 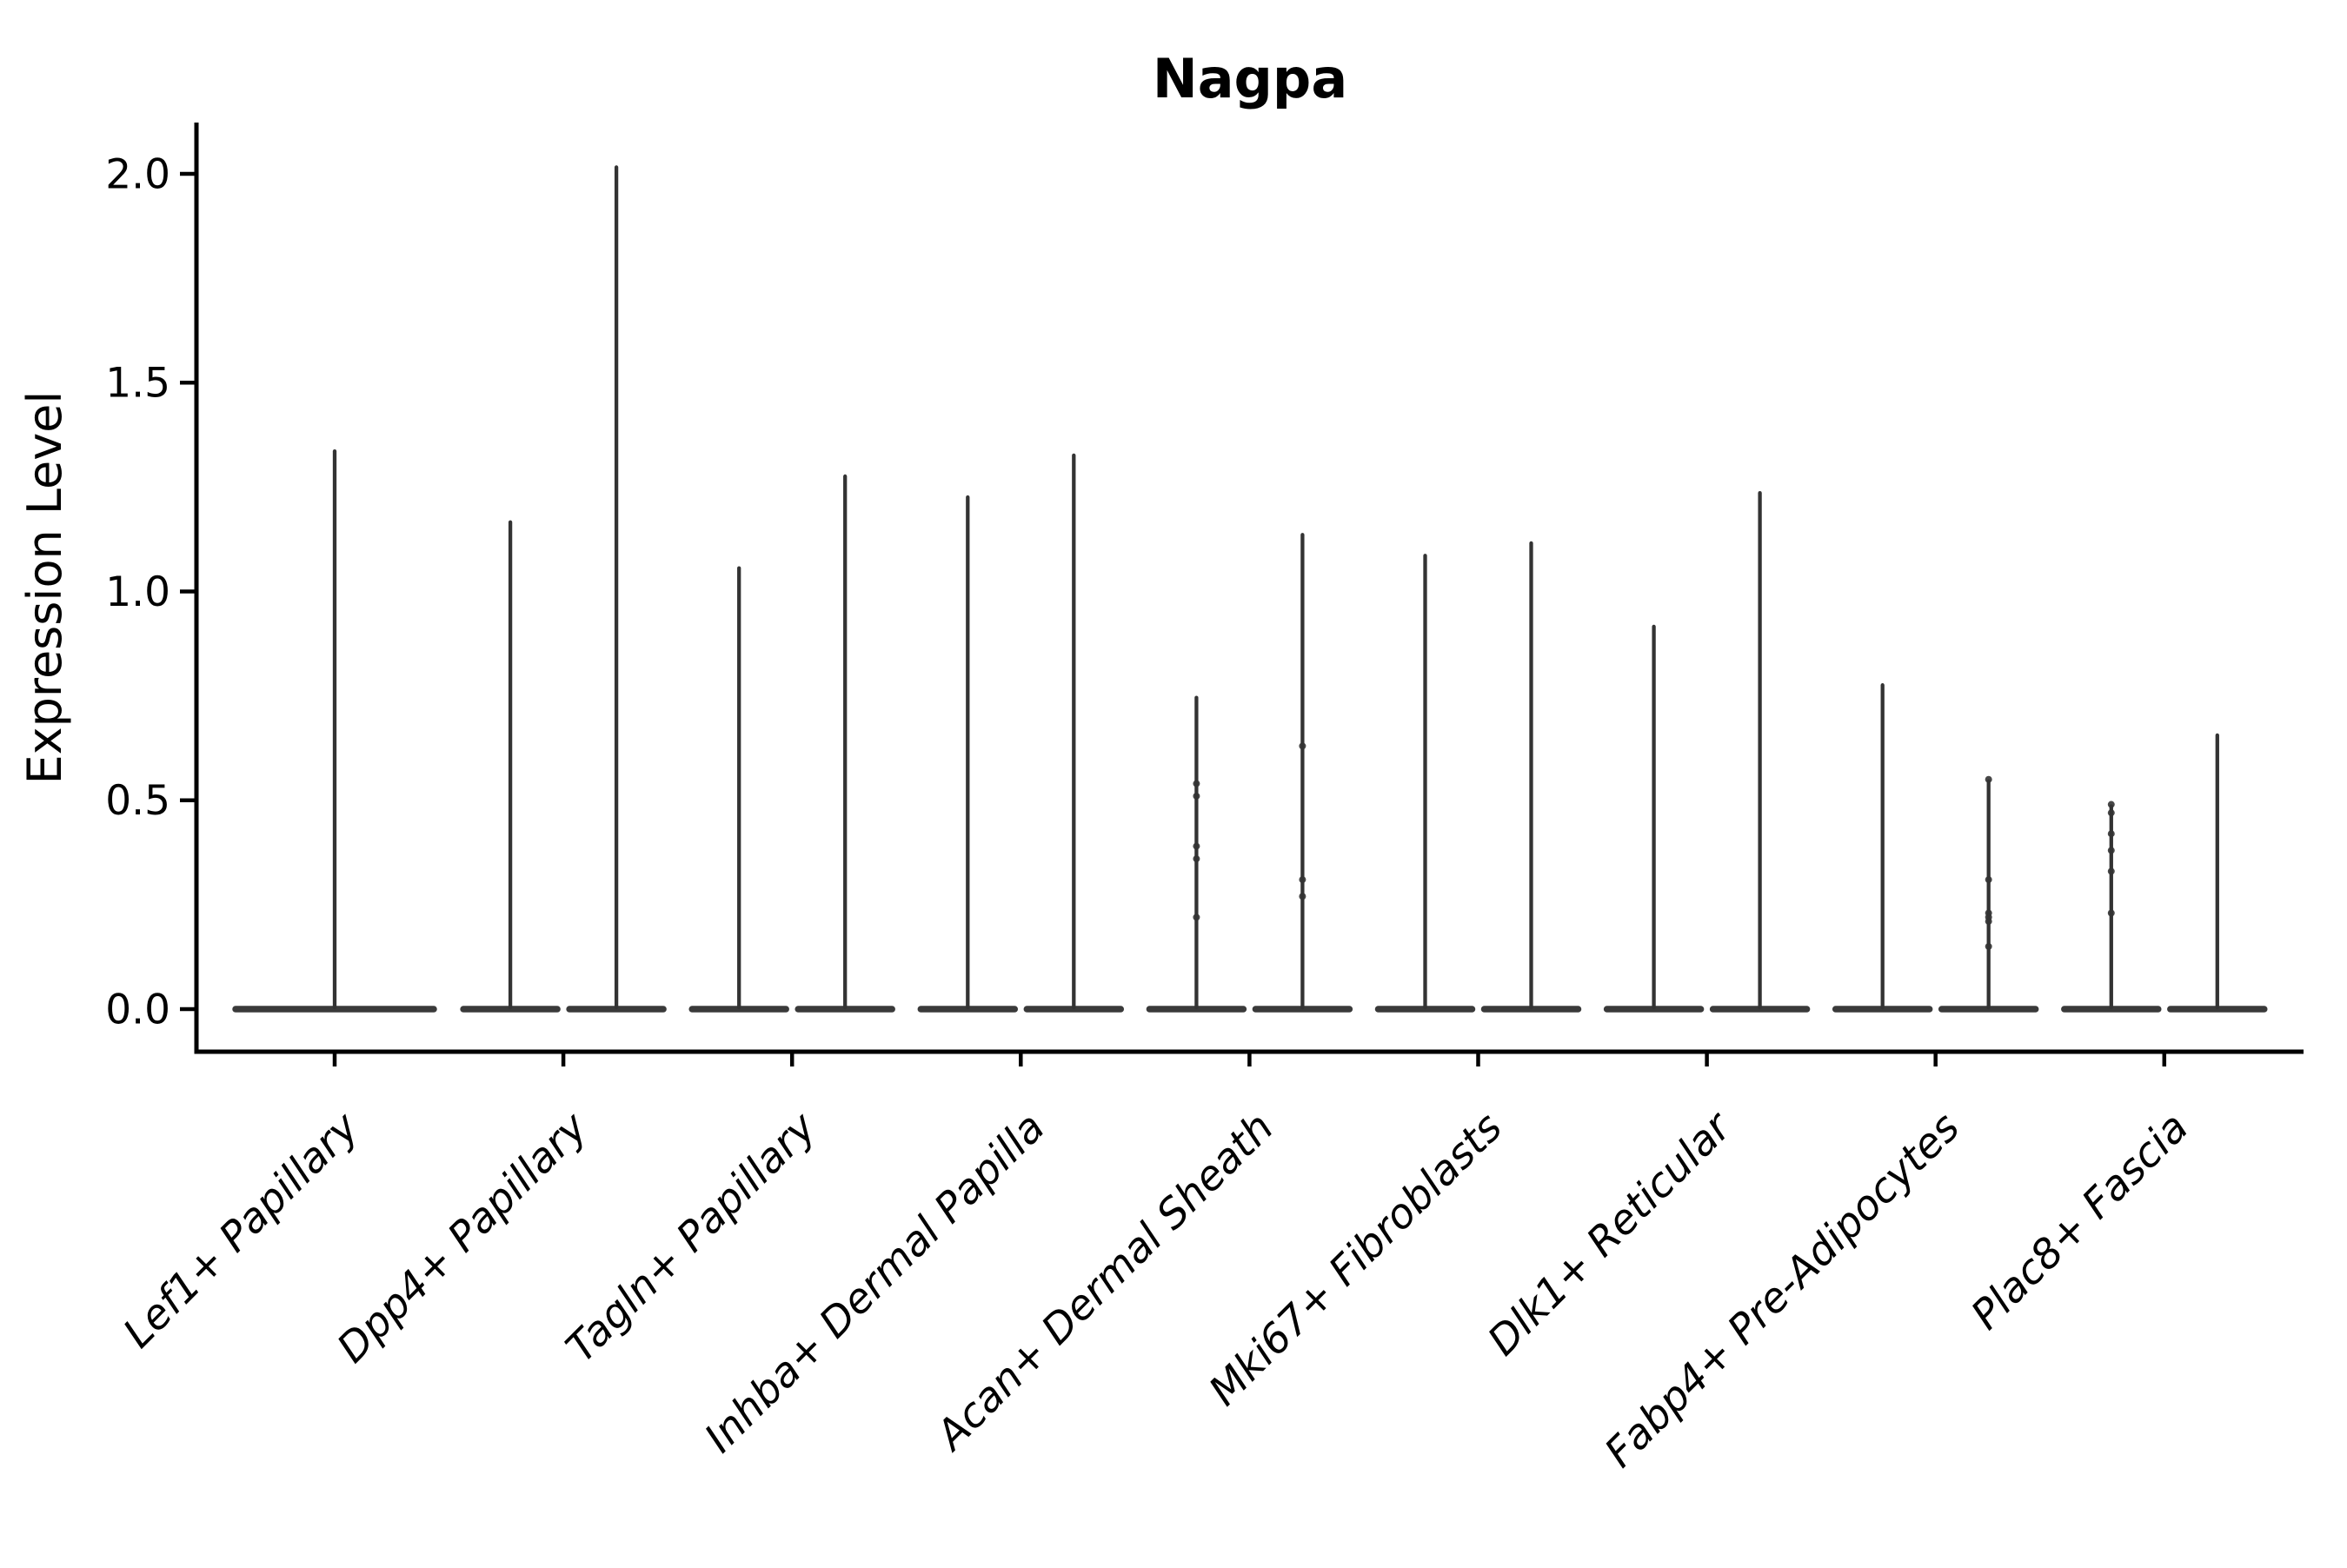 What do you see at coordinates (463, 1237) in the screenshot?
I see `x-tick-label: Dpp4+ Papillary` at bounding box center [463, 1237].